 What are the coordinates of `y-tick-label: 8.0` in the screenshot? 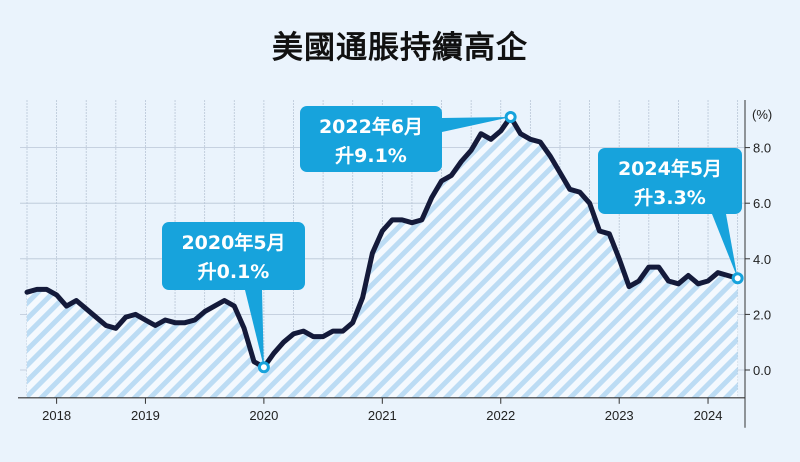 It's located at (762, 148).